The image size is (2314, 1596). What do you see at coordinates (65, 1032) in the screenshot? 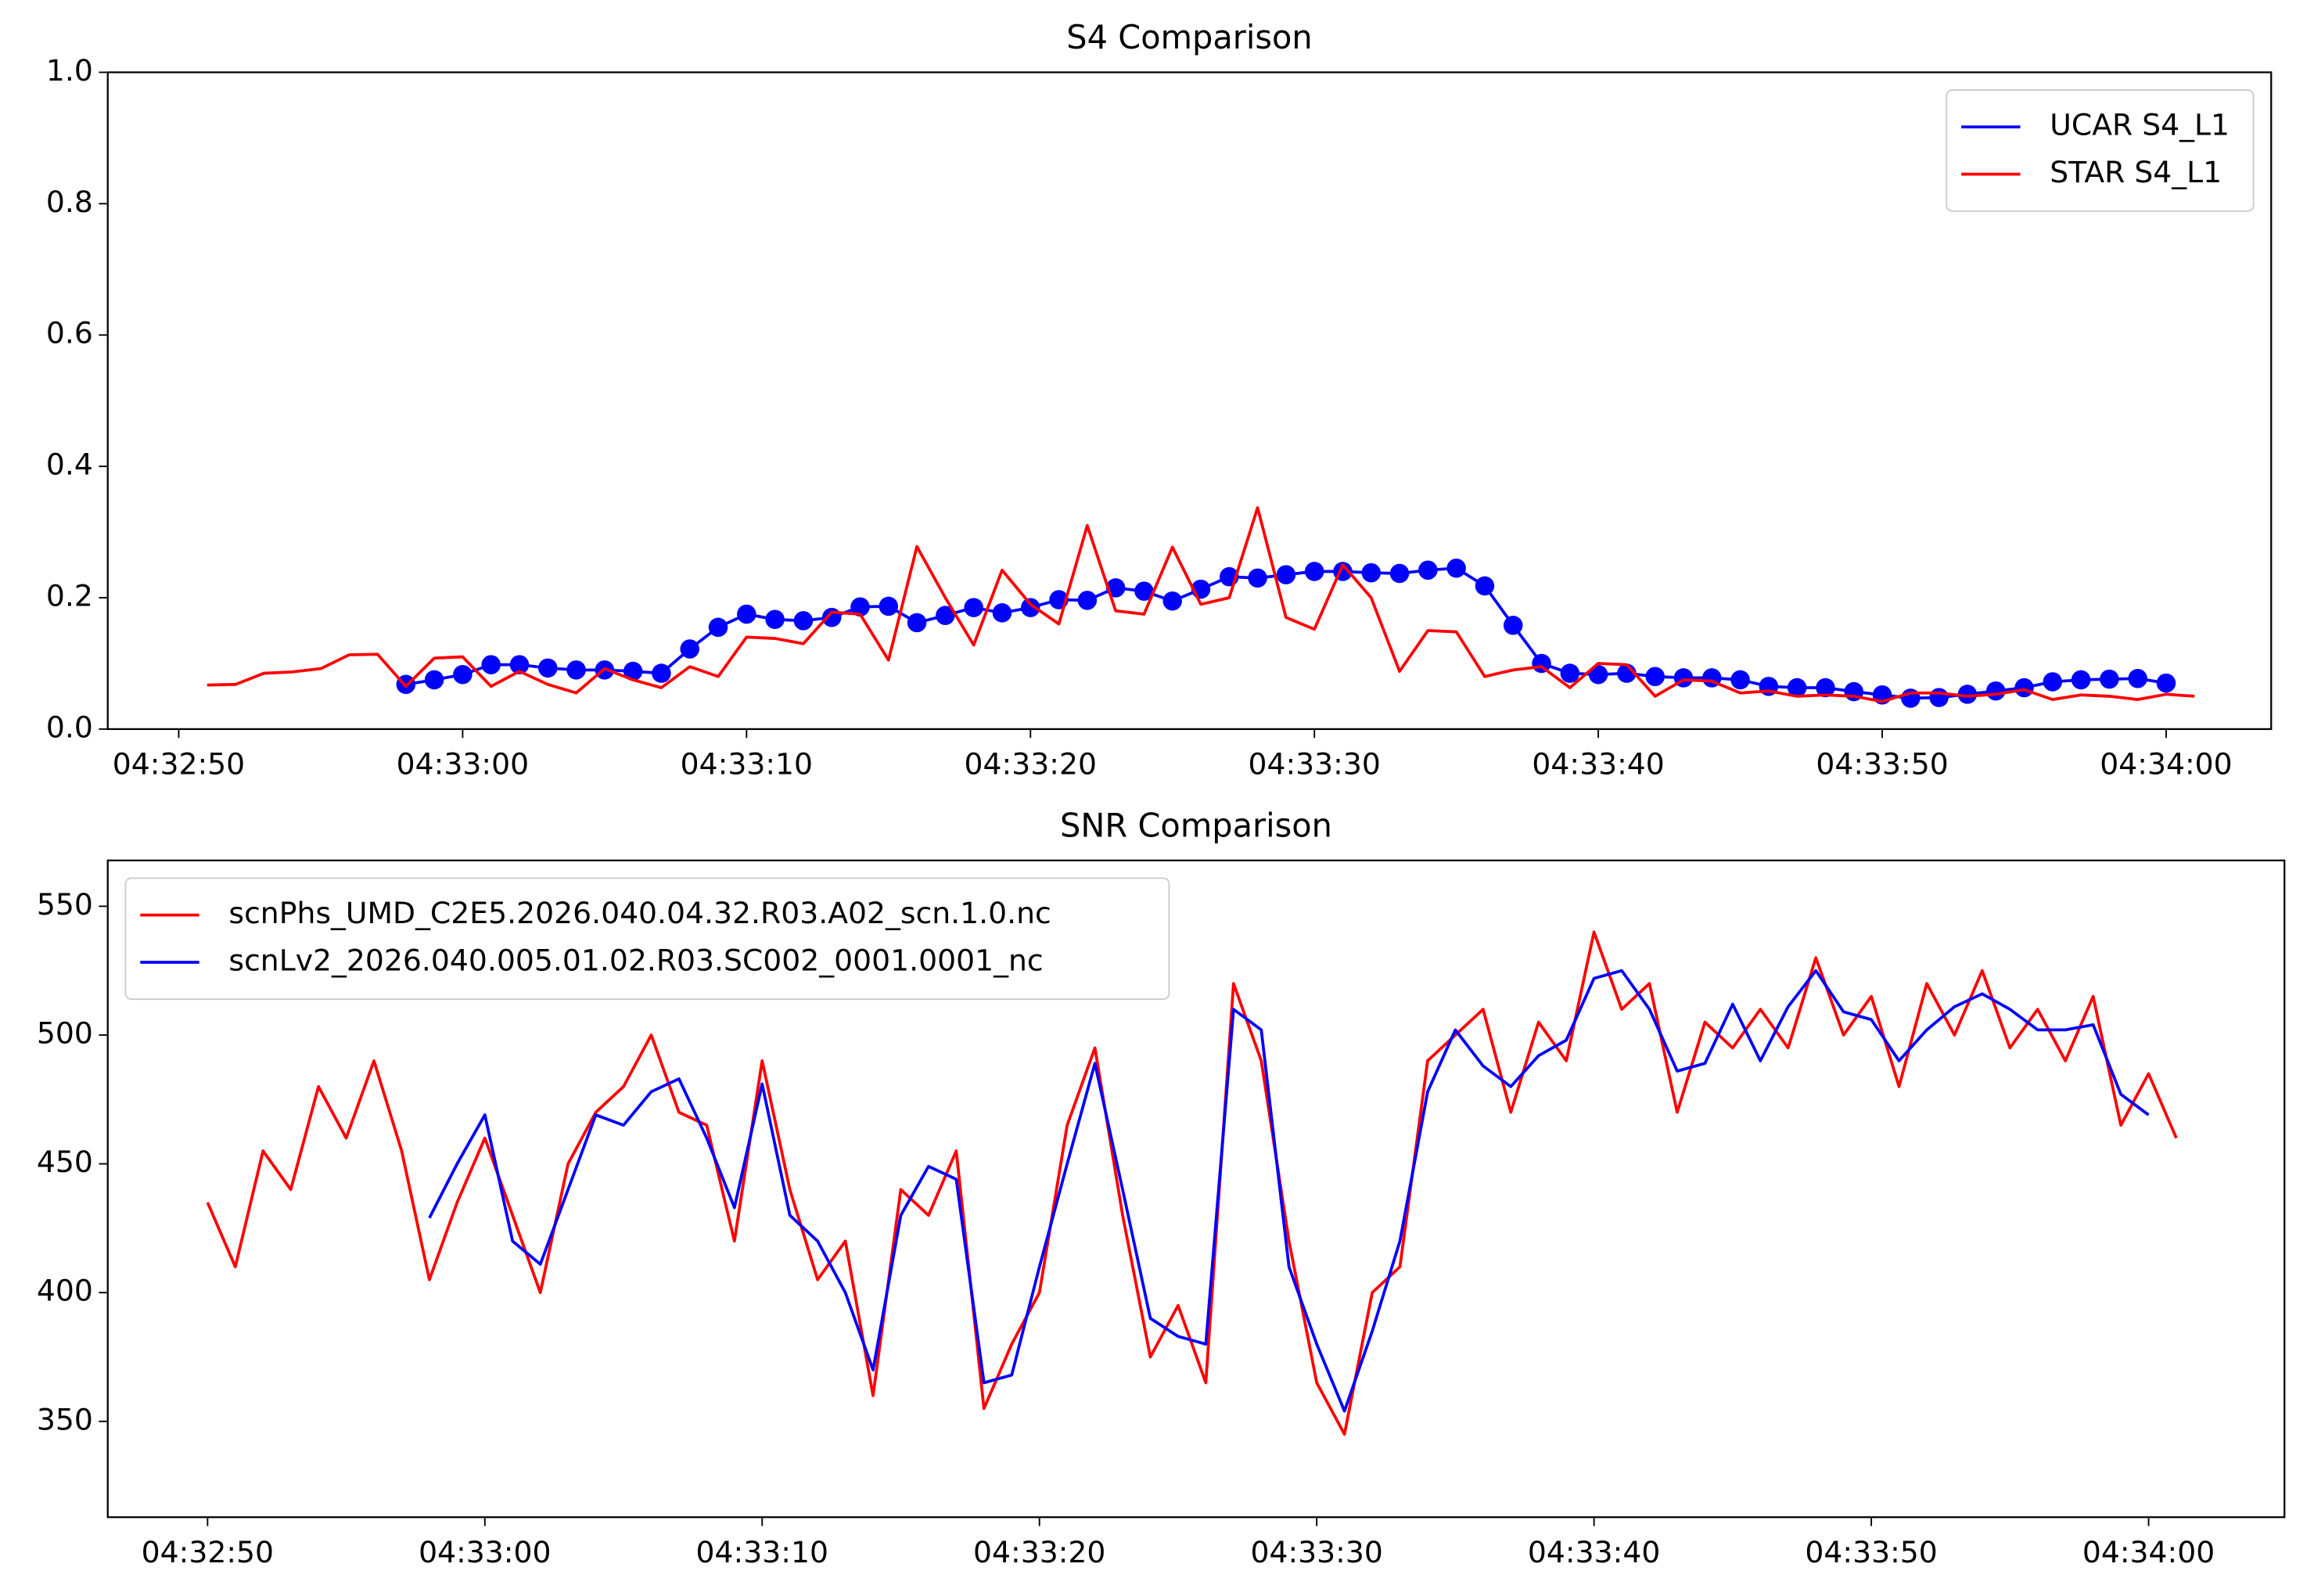
I see `y-tick-label: 500` at bounding box center [65, 1032].